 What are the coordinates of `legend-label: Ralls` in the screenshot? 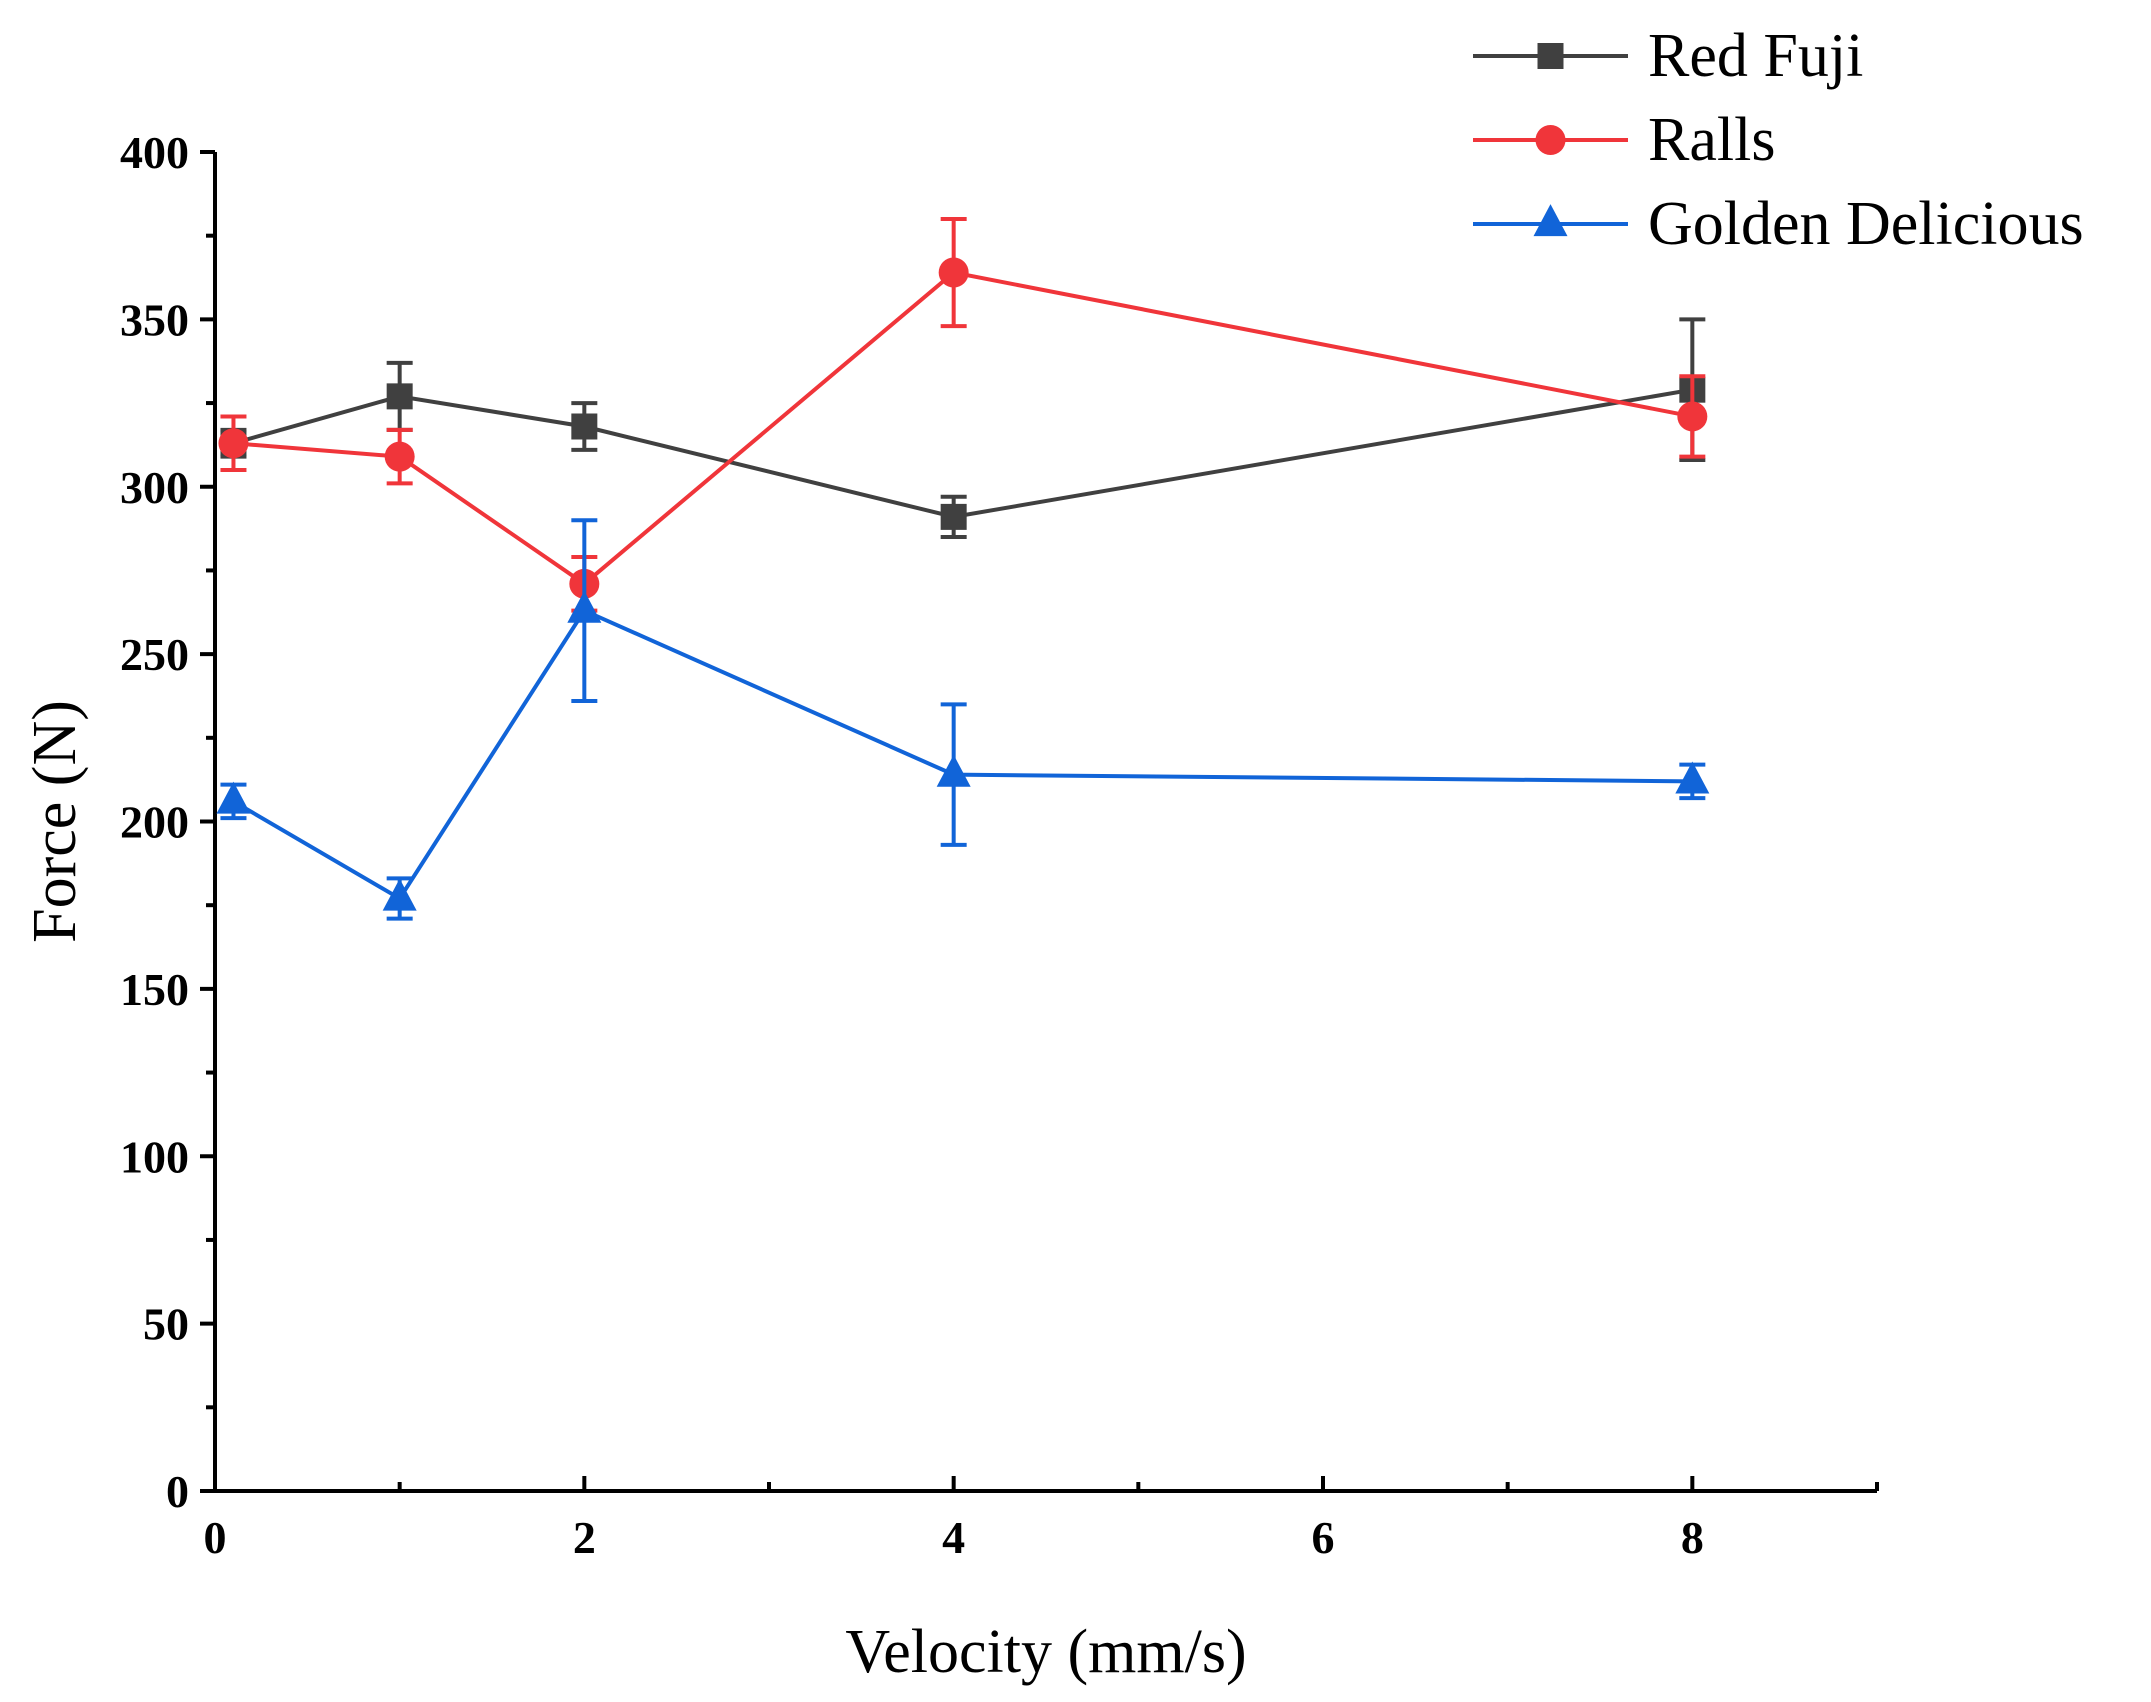 It's located at (1711, 140).